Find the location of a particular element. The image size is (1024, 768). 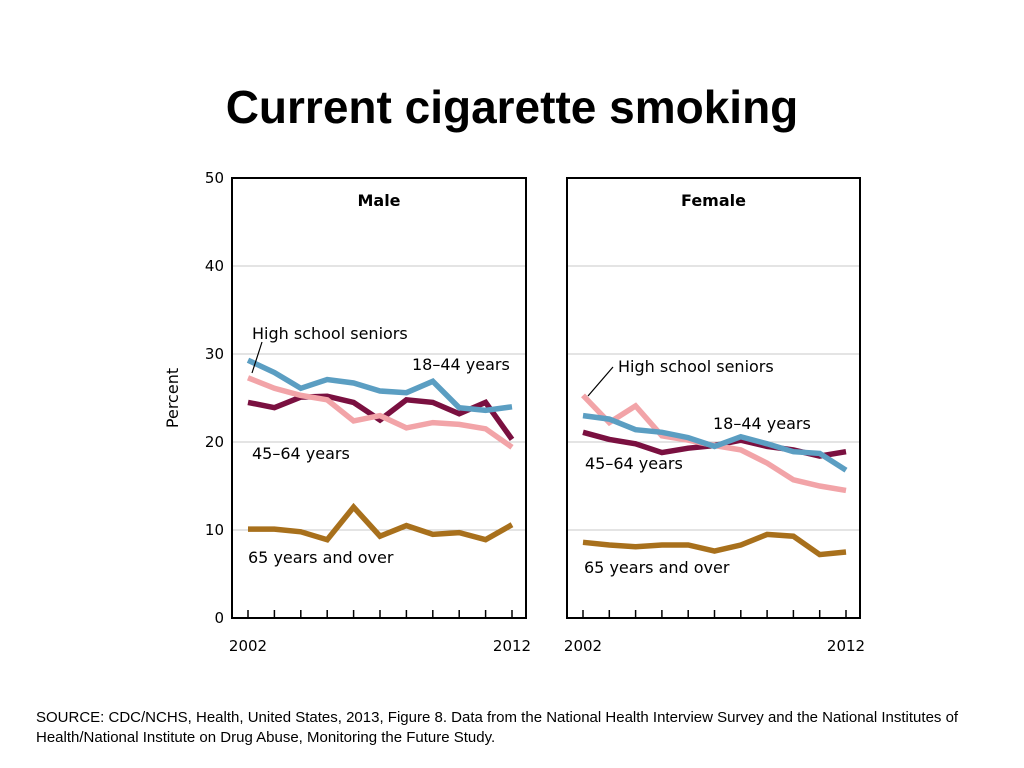

y-tick-label: 20 is located at coordinates (214, 442).